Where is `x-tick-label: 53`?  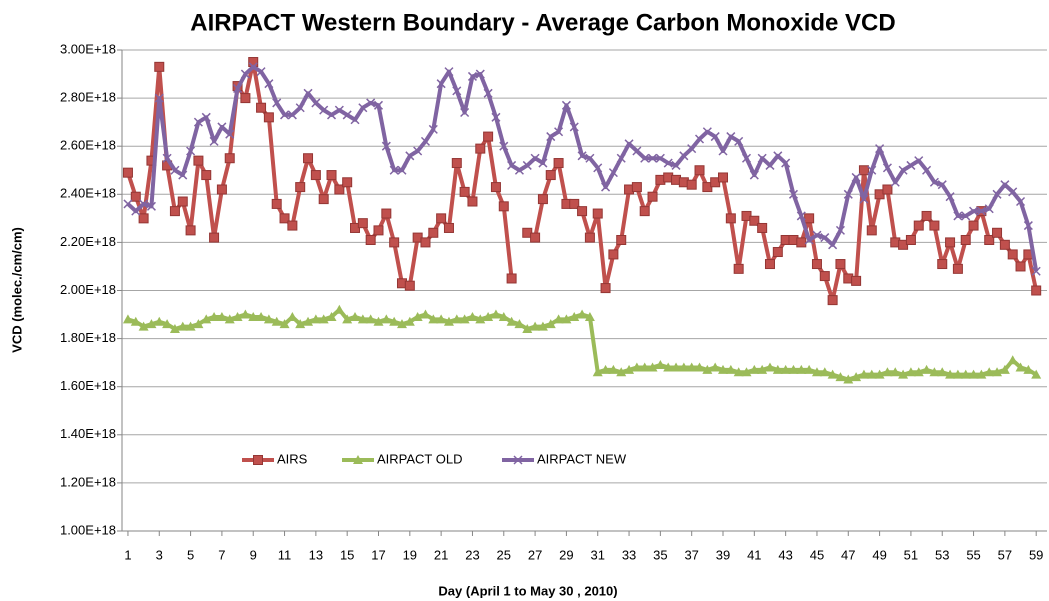 x-tick-label: 53 is located at coordinates (942, 554).